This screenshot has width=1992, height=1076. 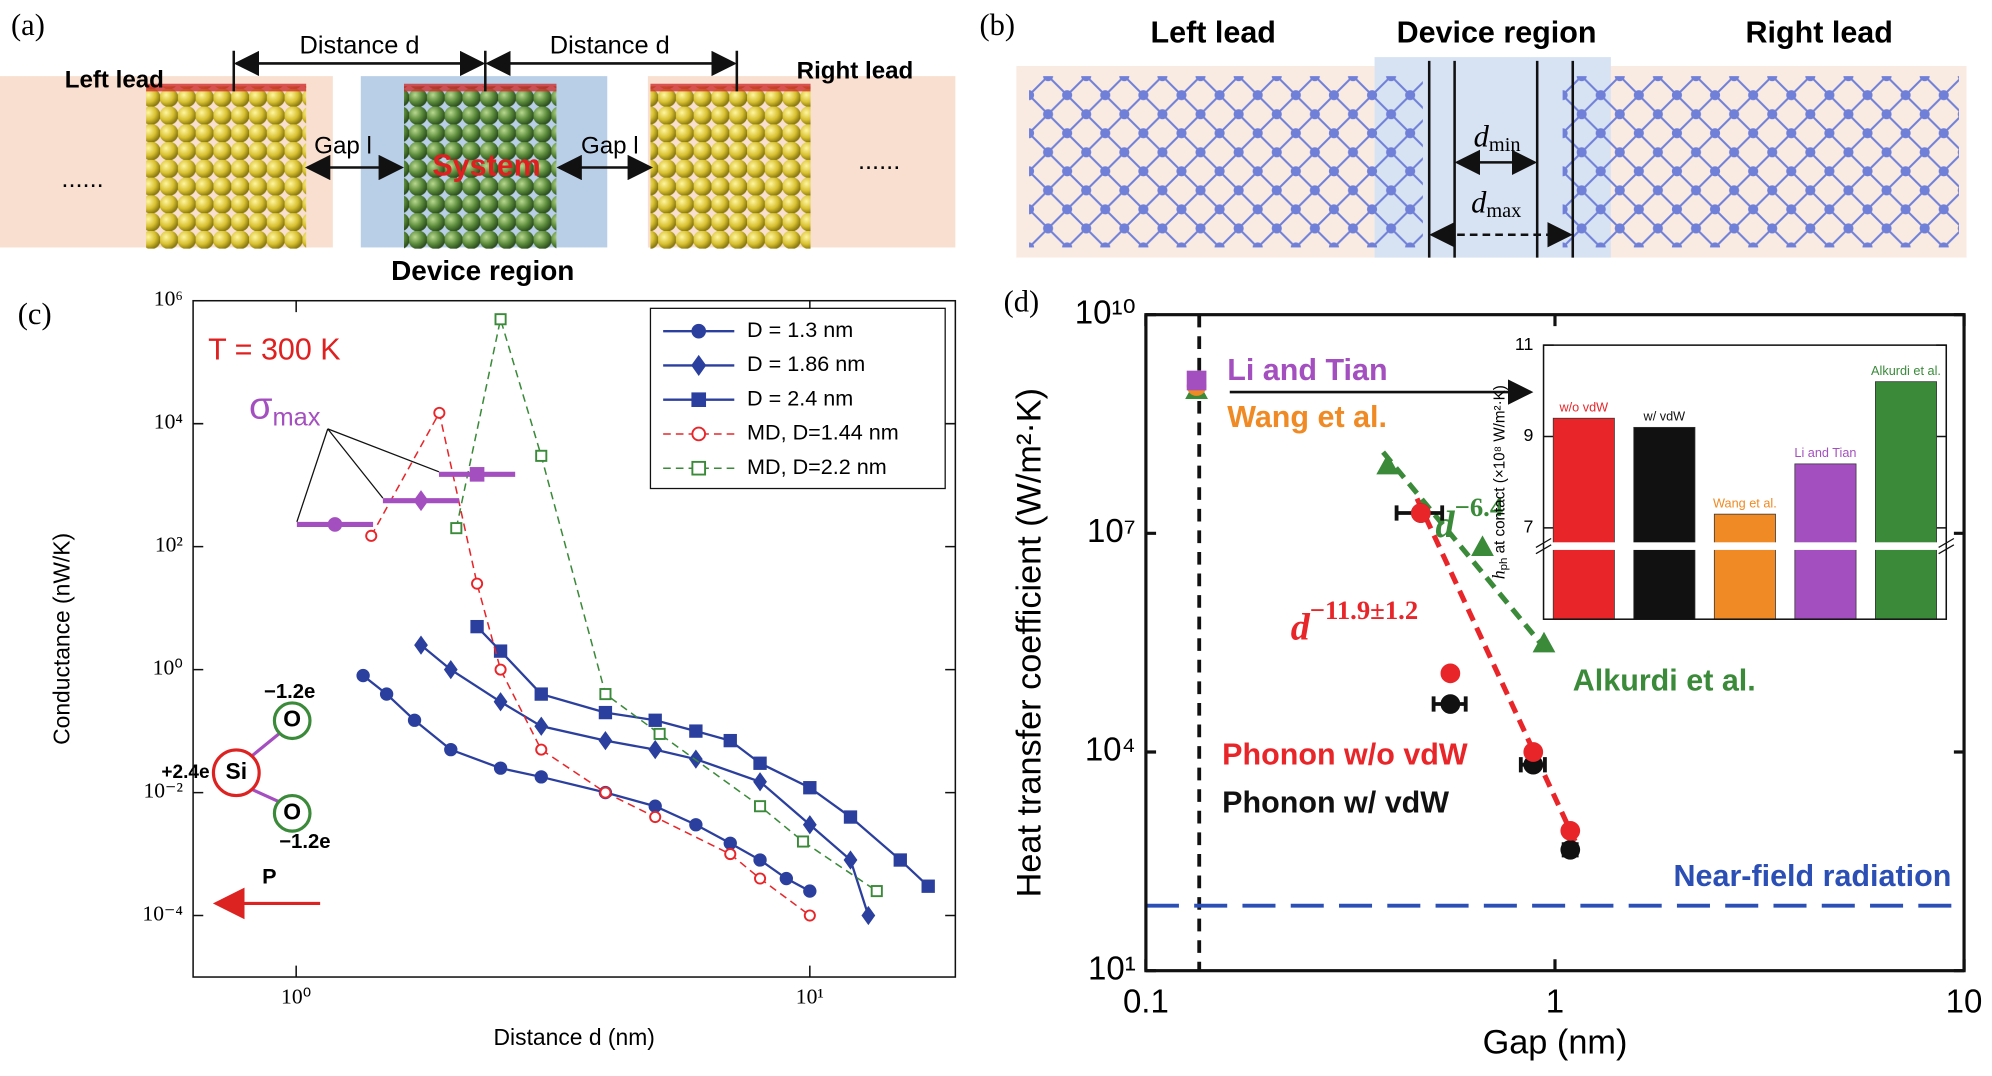 I want to click on y-tick-label: 10⁰, so click(x=168, y=668).